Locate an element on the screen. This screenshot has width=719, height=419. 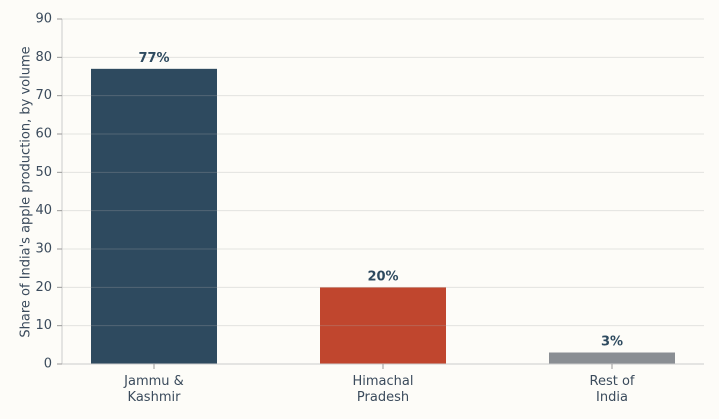
y-tick-label: 30 is located at coordinates (43, 249).